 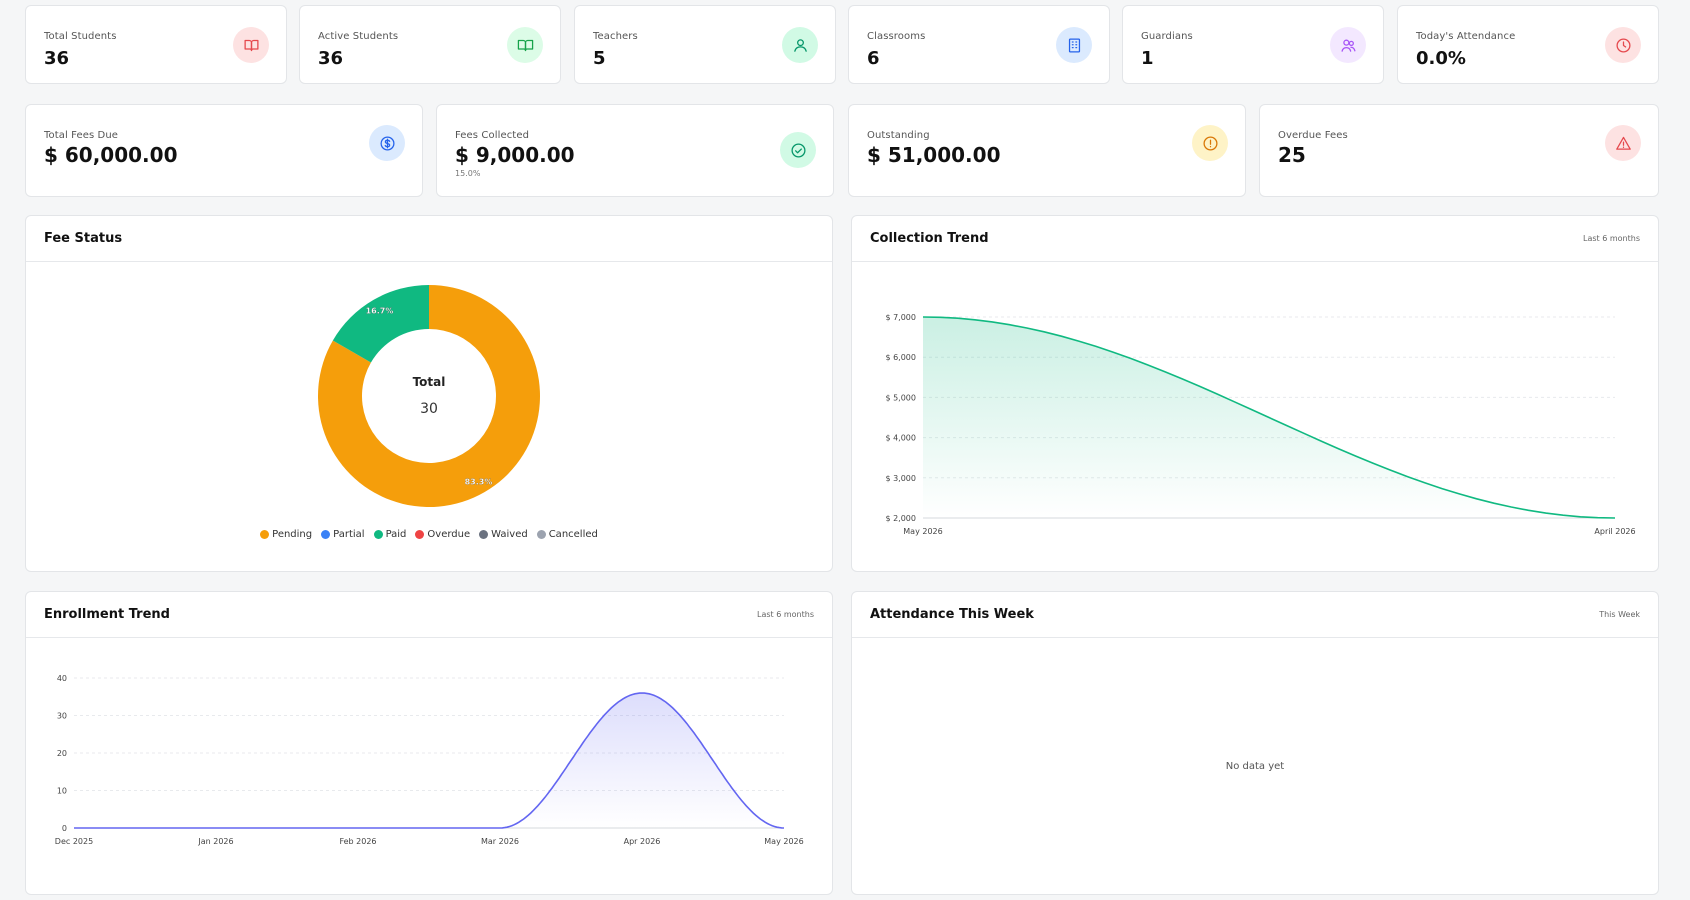 What do you see at coordinates (429, 239) in the screenshot?
I see `panel-header: Fee Status` at bounding box center [429, 239].